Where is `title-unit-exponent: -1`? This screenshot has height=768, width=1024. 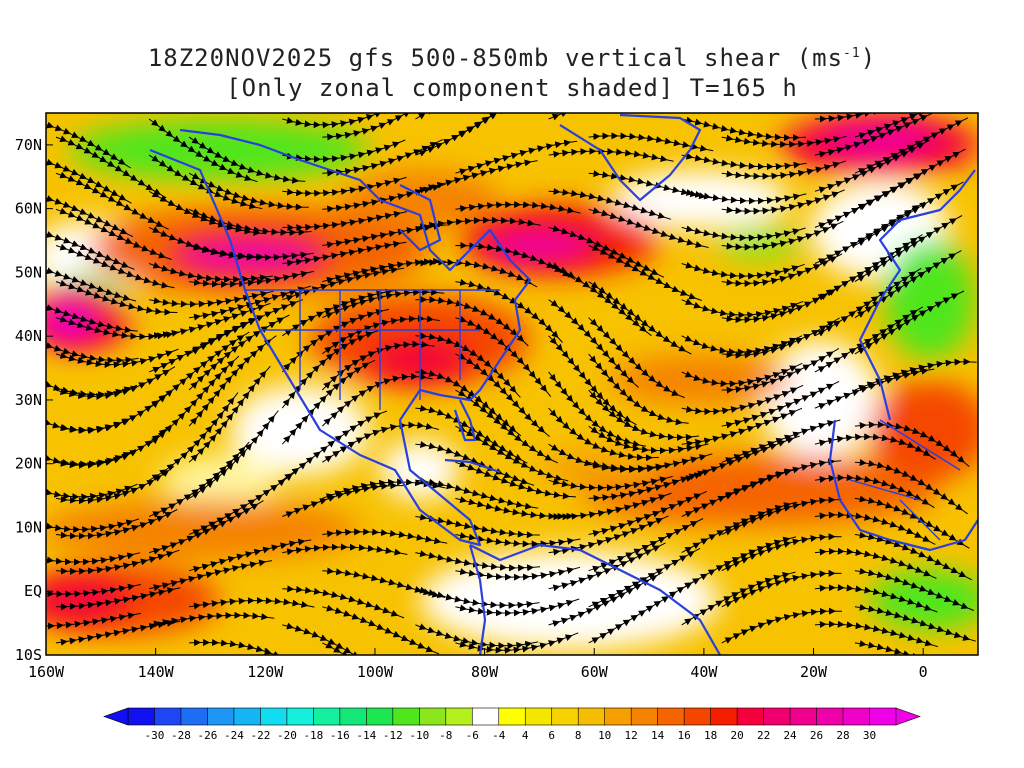
title-unit-exponent: -1 is located at coordinates (852, 53).